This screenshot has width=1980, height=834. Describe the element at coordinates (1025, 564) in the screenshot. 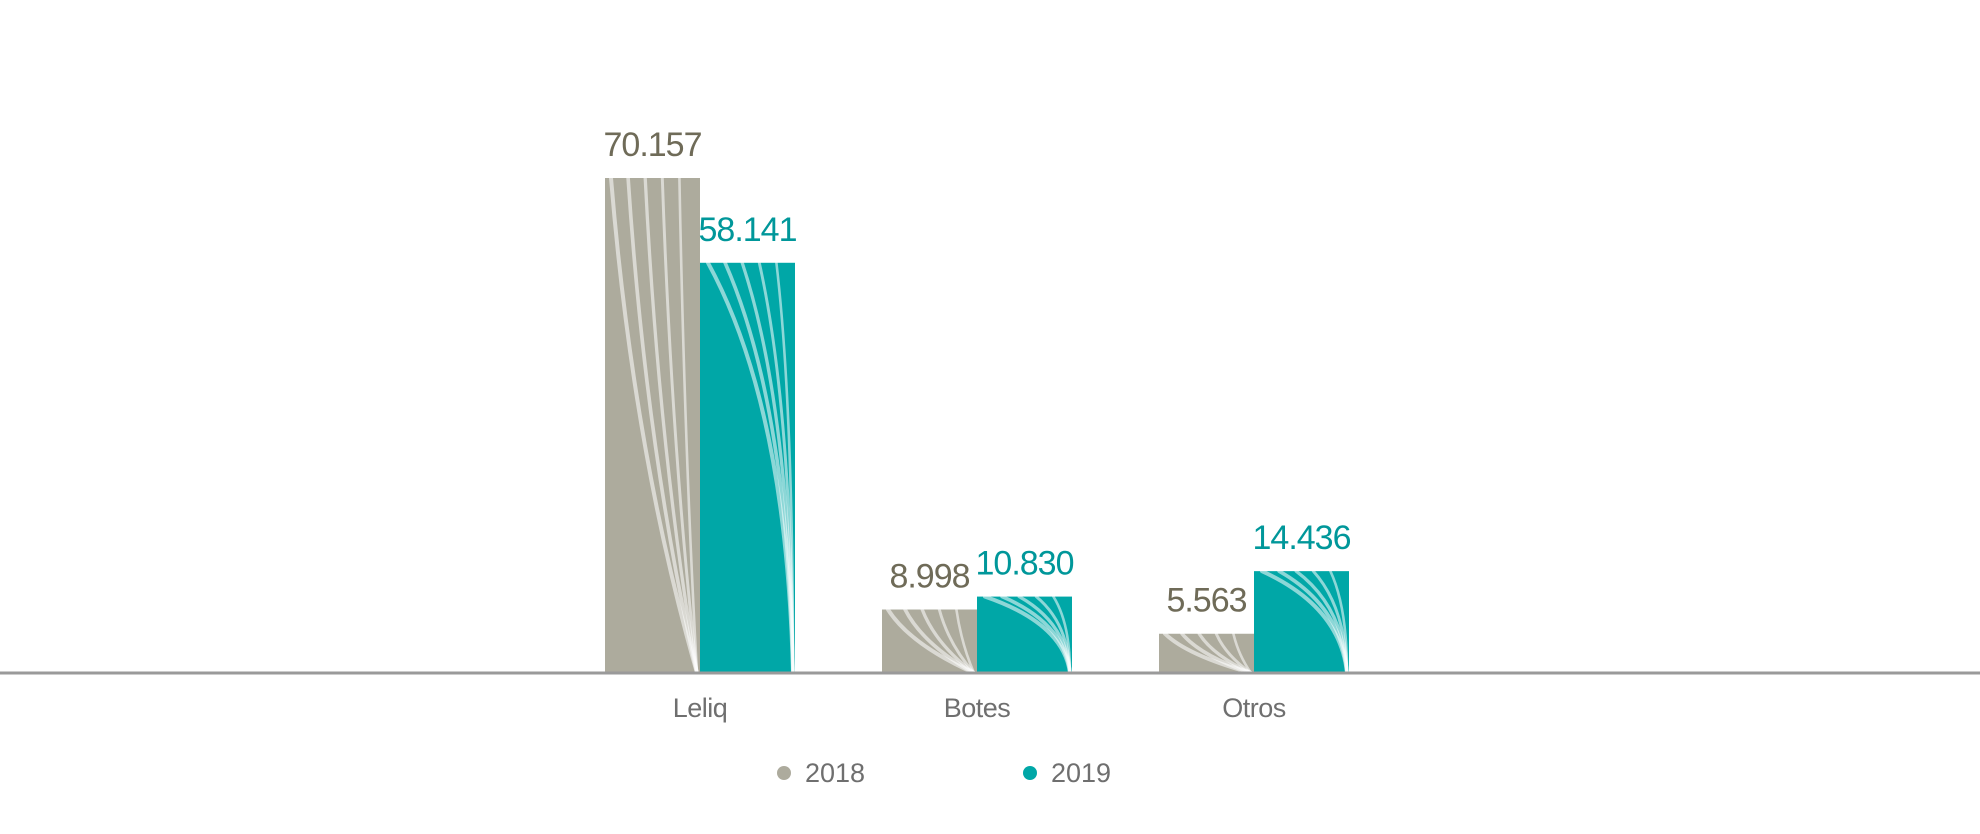

I see `value-label-botes-2019: 10.830` at that location.